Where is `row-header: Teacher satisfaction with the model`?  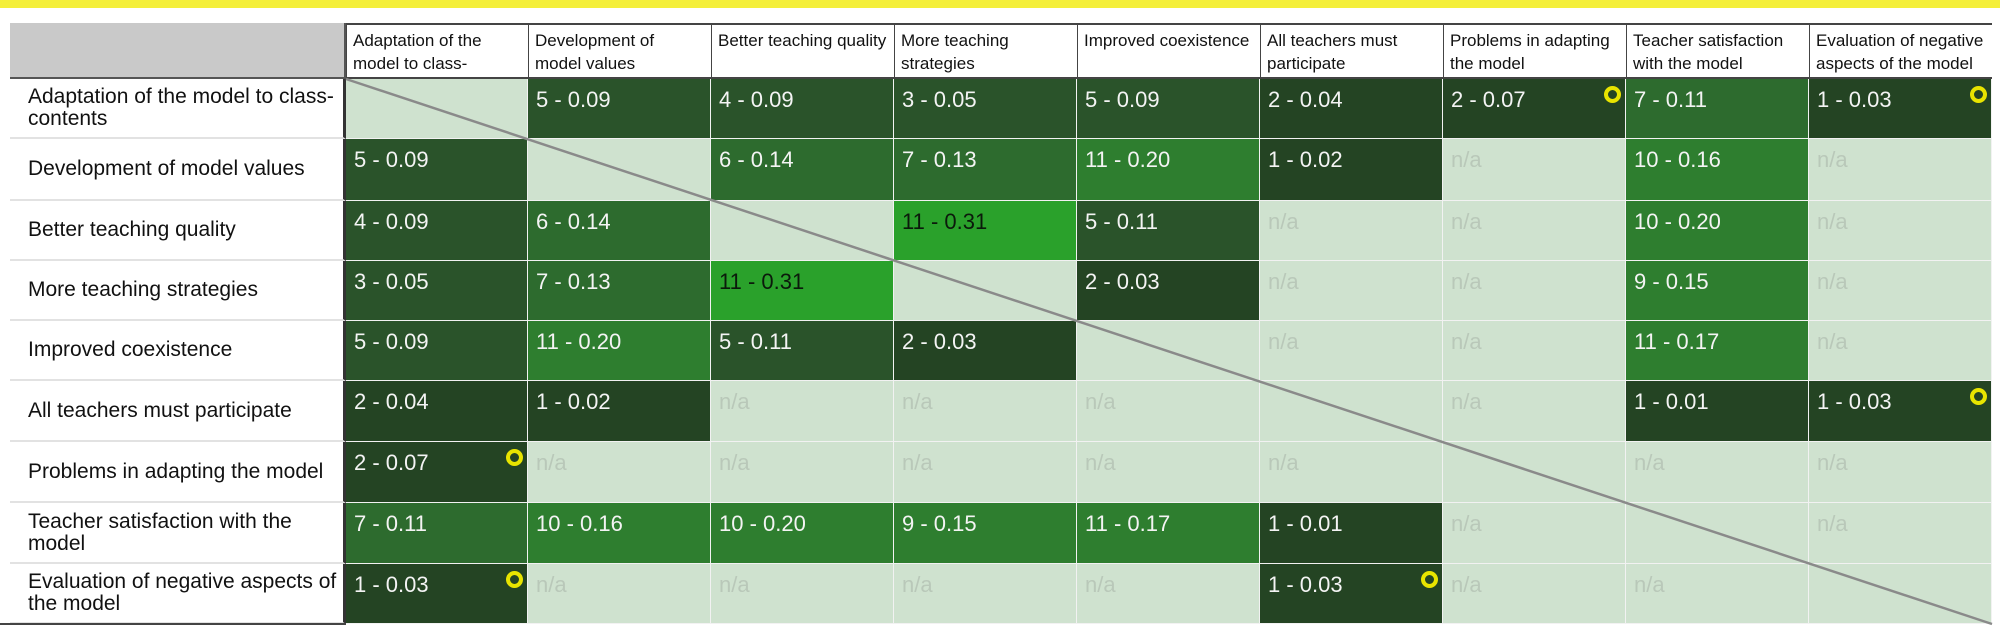 row-header: Teacher satisfaction with the model is located at coordinates (178, 533).